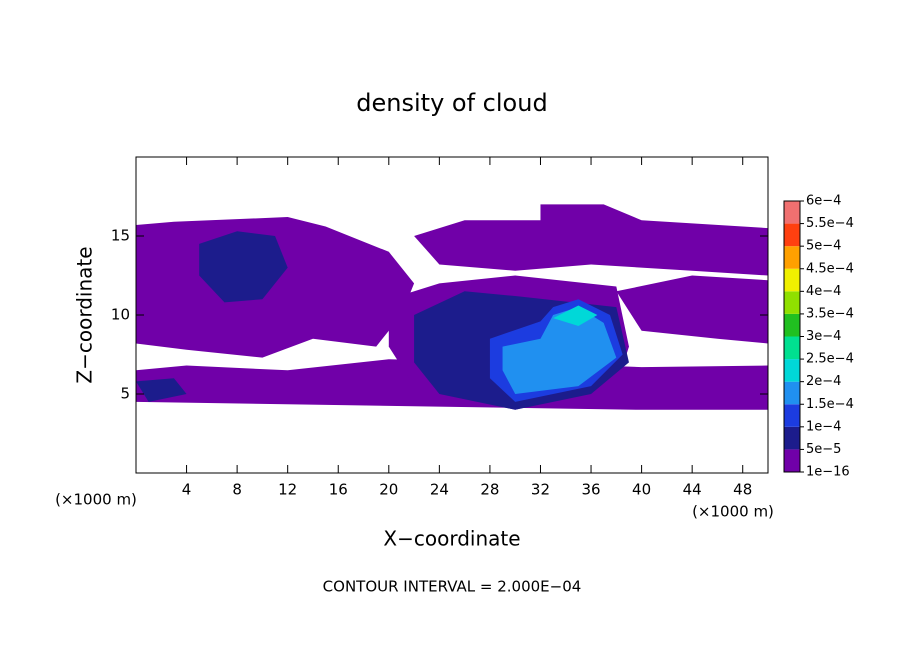 The width and height of the screenshot is (904, 654). Describe the element at coordinates (187, 490) in the screenshot. I see `x-tick-label: 4` at that location.